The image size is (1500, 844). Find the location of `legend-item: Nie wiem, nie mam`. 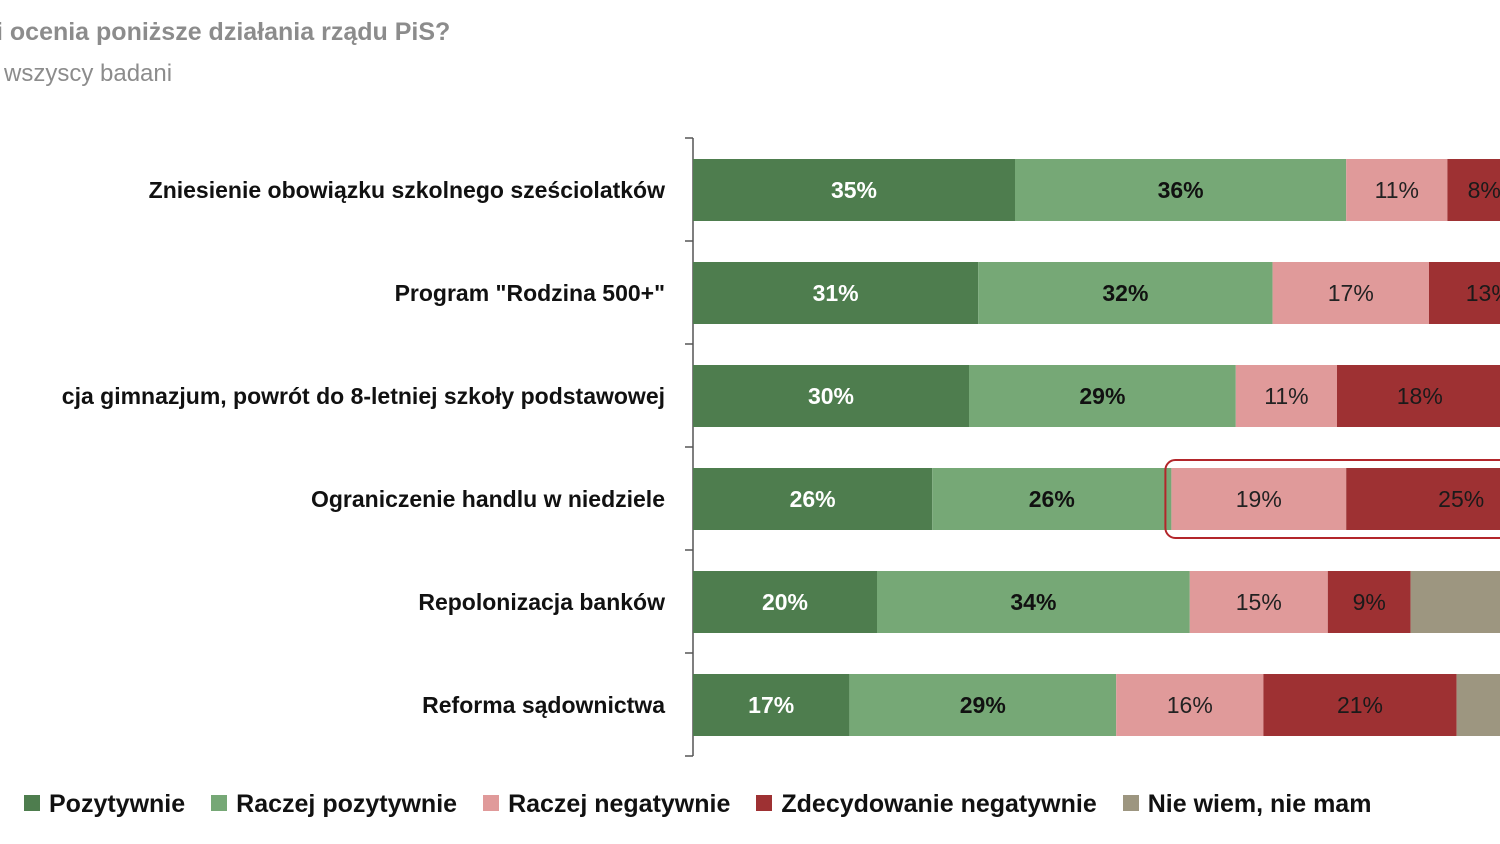

legend-item: Nie wiem, nie mam is located at coordinates (1247, 804).